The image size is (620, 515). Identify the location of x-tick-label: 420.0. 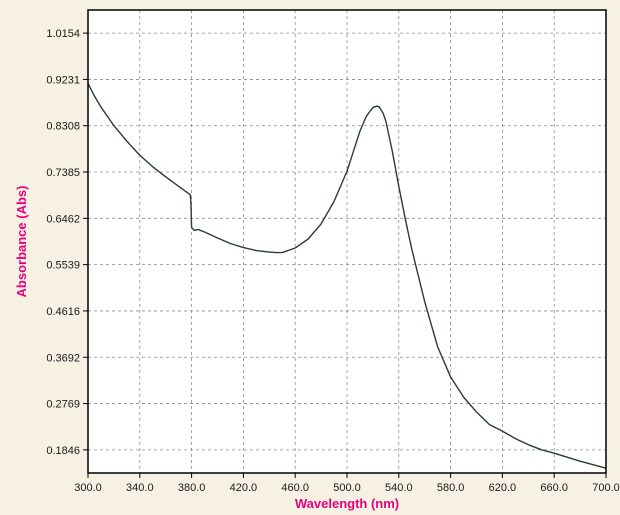
(244, 488).